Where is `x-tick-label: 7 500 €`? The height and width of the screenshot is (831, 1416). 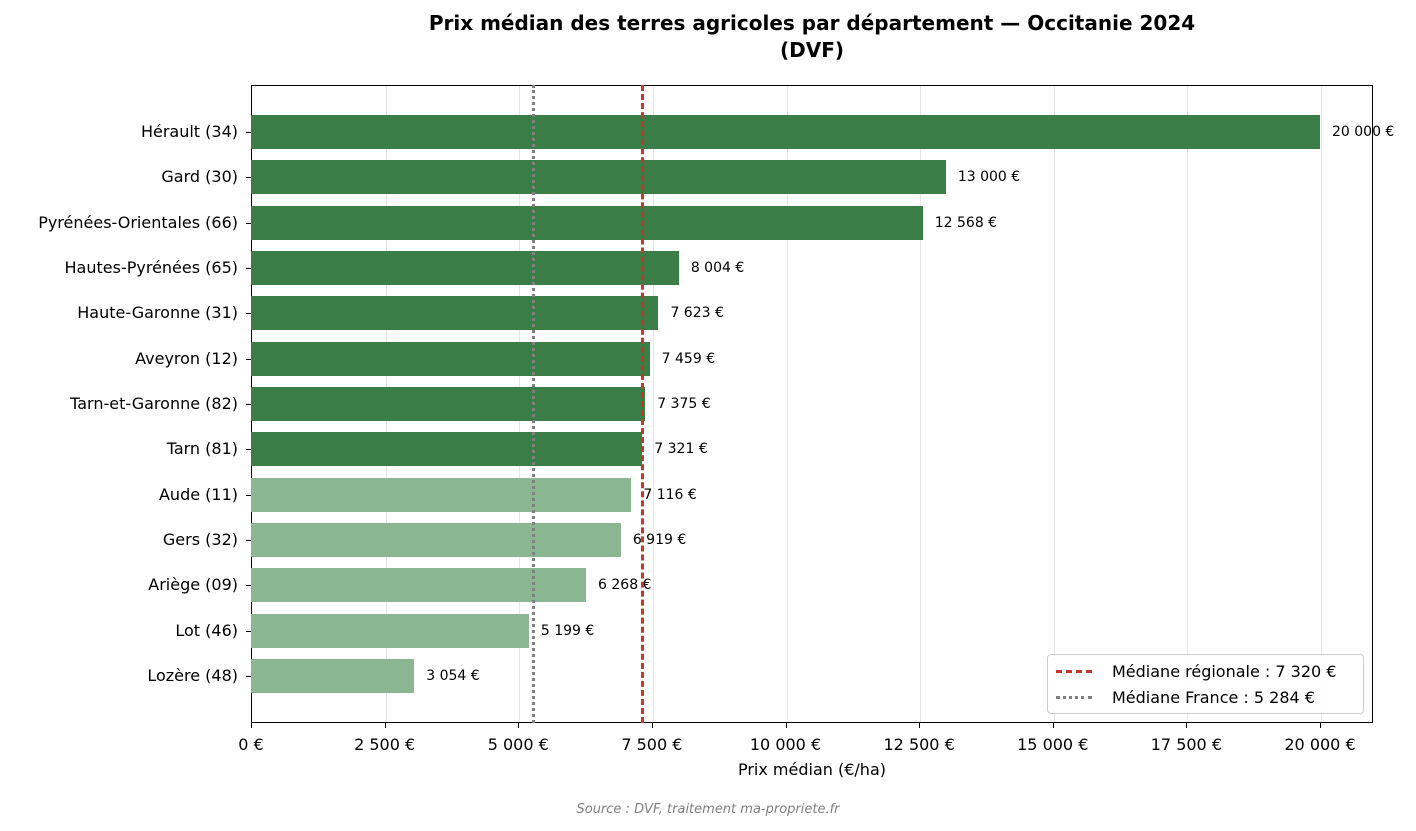 x-tick-label: 7 500 € is located at coordinates (652, 744).